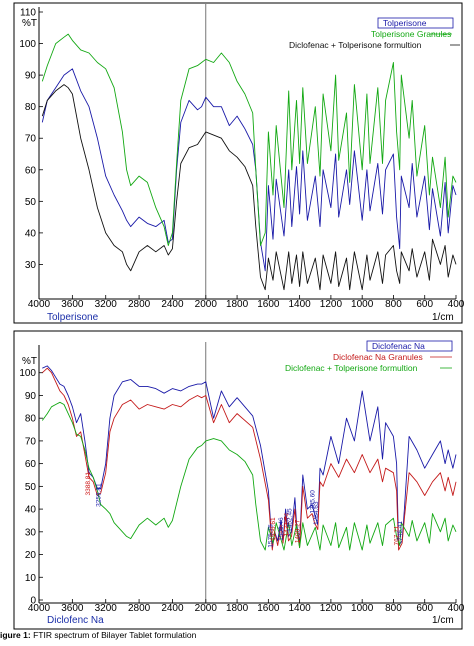 The width and height of the screenshot is (474, 646). Describe the element at coordinates (298, 531) in the screenshot. I see `peak-annotation: 1400.27` at that location.